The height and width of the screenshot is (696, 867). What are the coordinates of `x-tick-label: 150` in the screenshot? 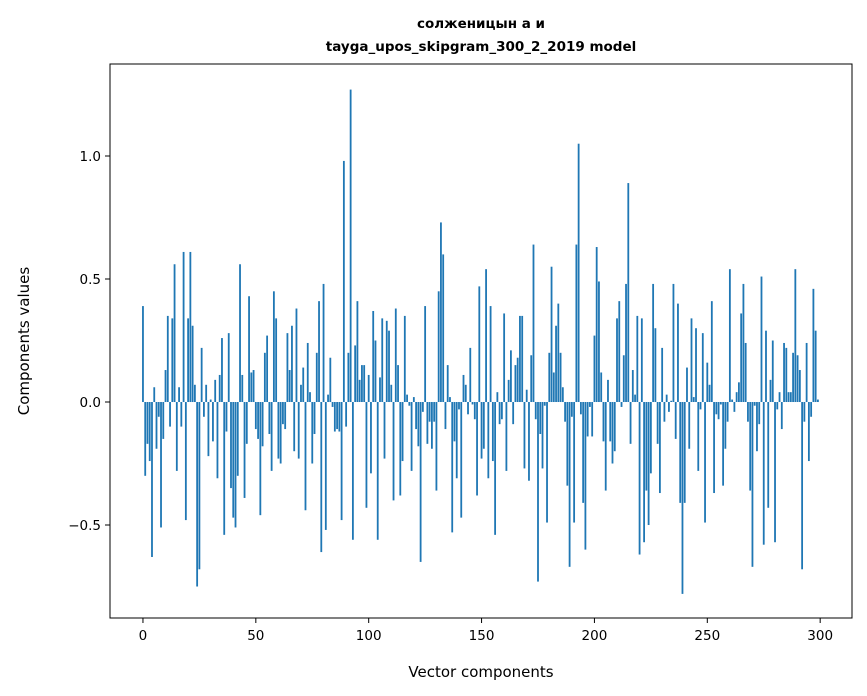 It's located at (482, 636).